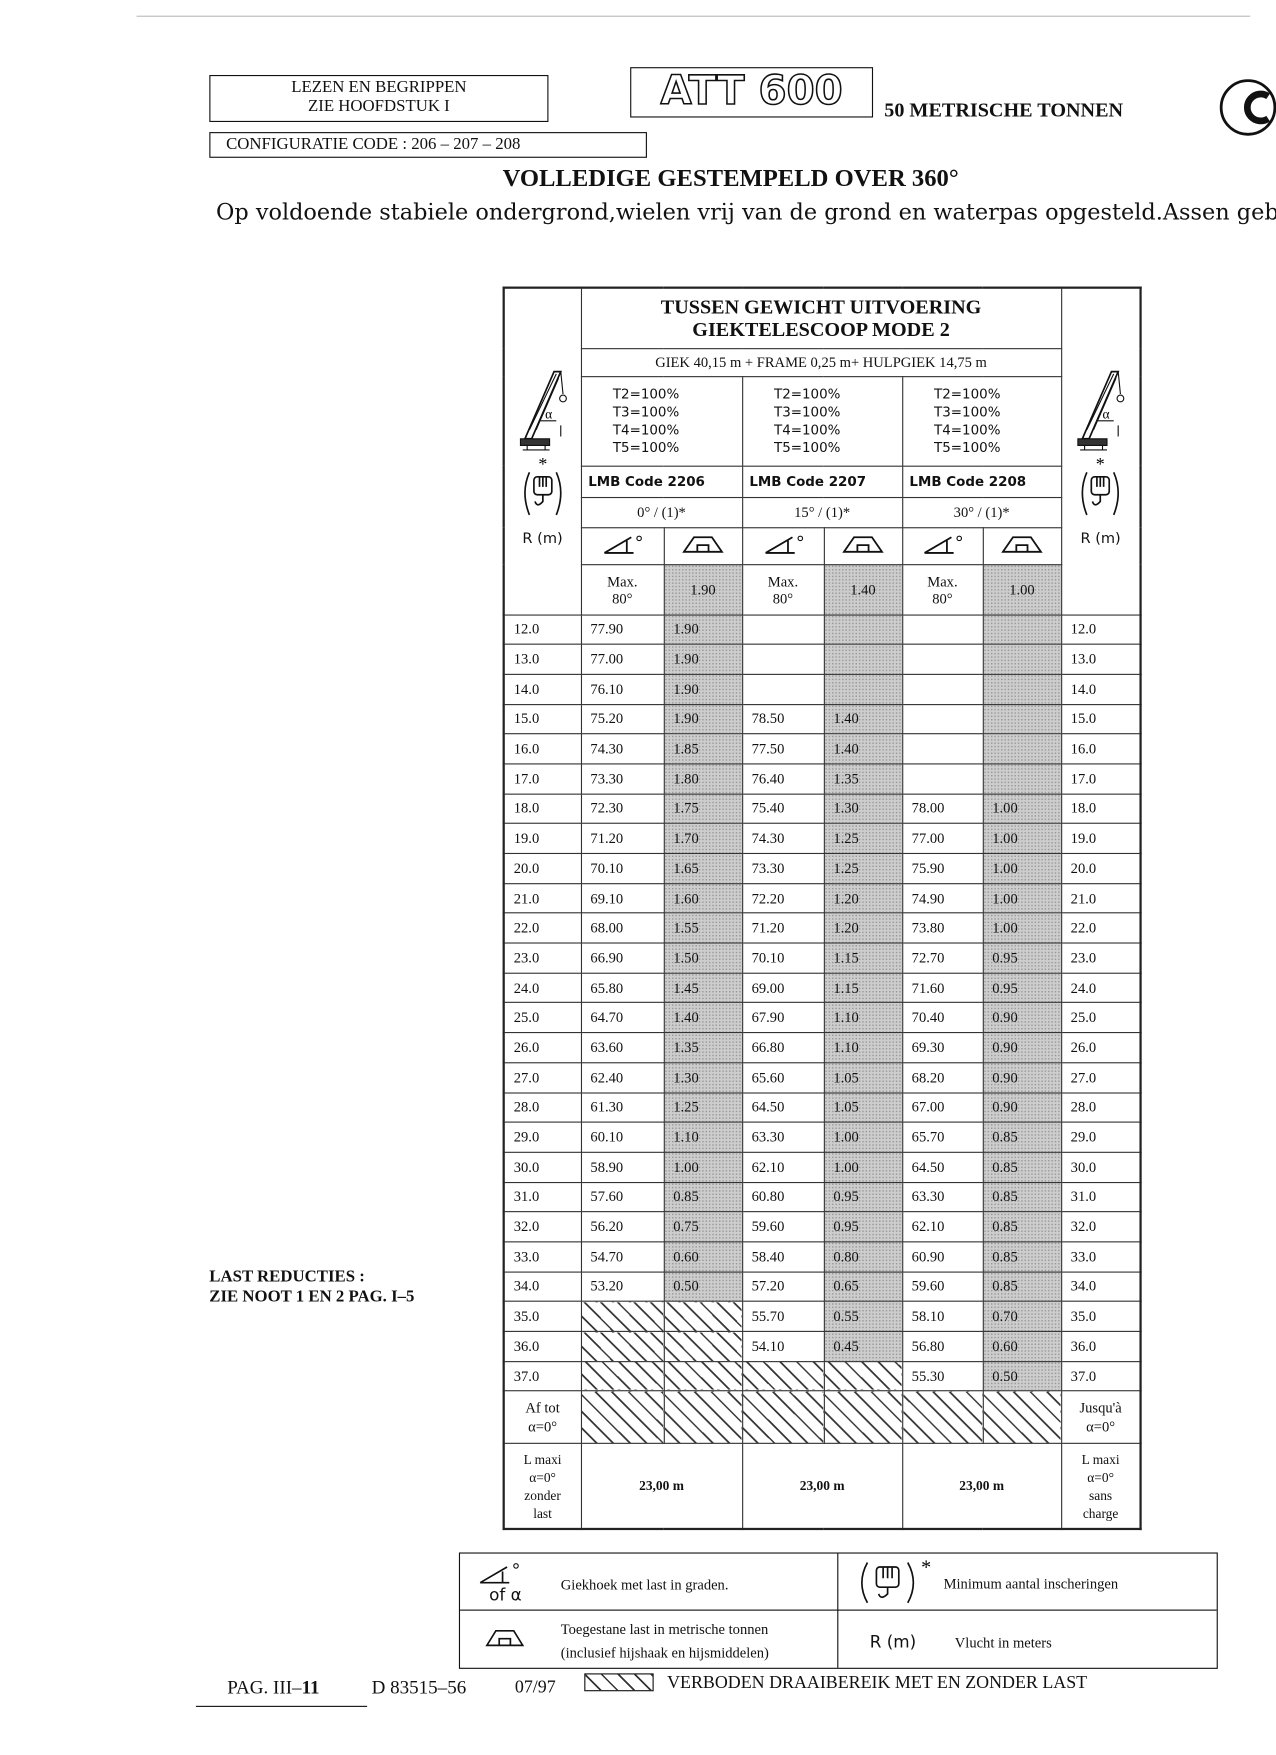 This screenshot has width=1276, height=1755. Describe the element at coordinates (703, 1257) in the screenshot. I see `radius-value: 0.60` at that location.